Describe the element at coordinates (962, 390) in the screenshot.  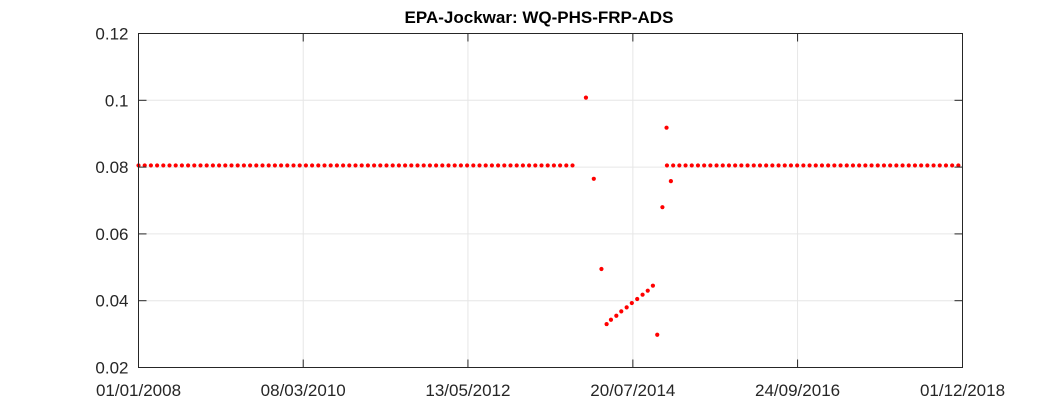
I see `x-tick-label: 01/12/2018` at that location.